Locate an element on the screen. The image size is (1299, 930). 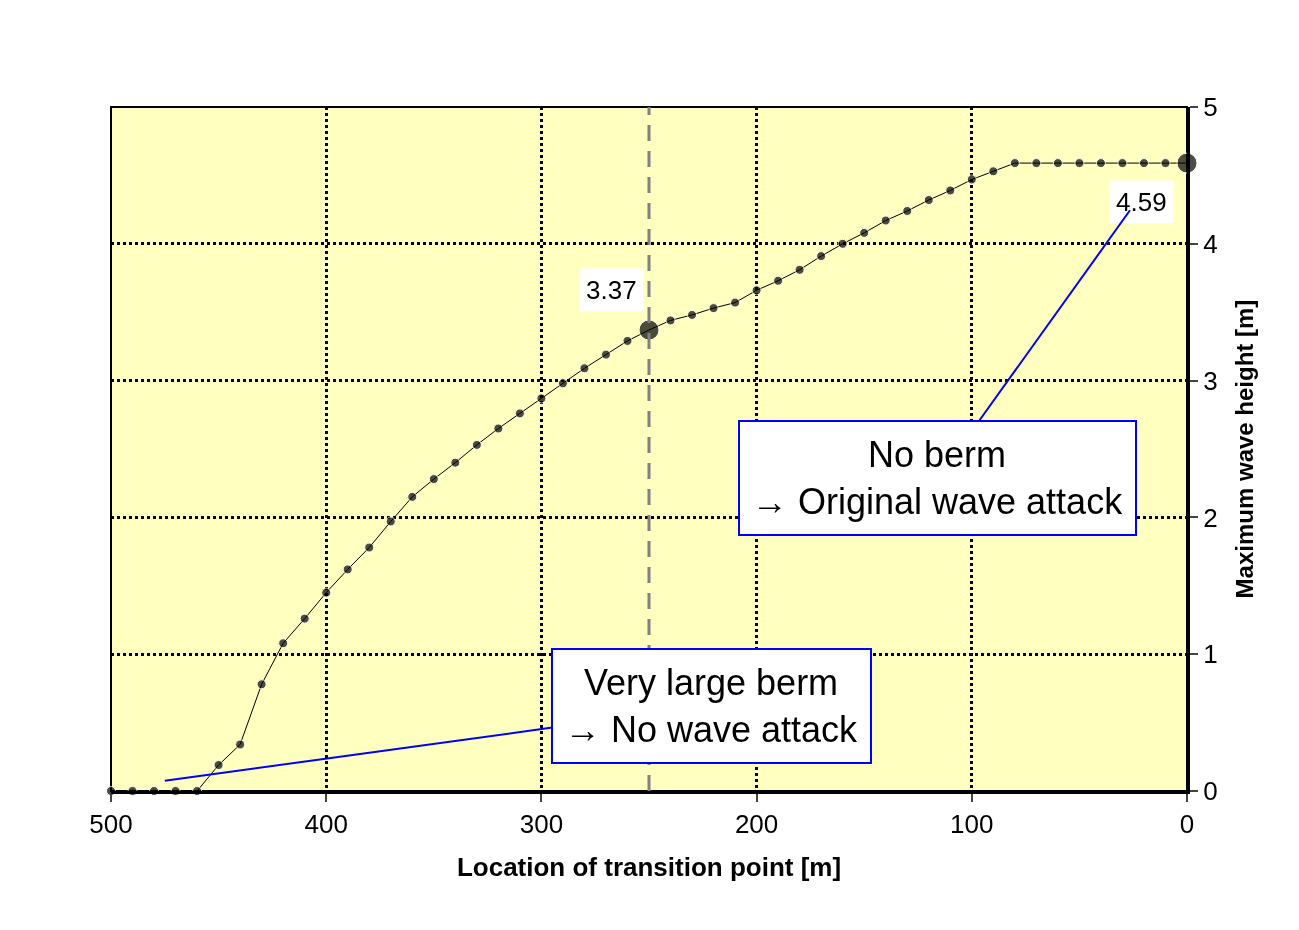
annotation: Very large berm → No wave attack is located at coordinates (712, 706).